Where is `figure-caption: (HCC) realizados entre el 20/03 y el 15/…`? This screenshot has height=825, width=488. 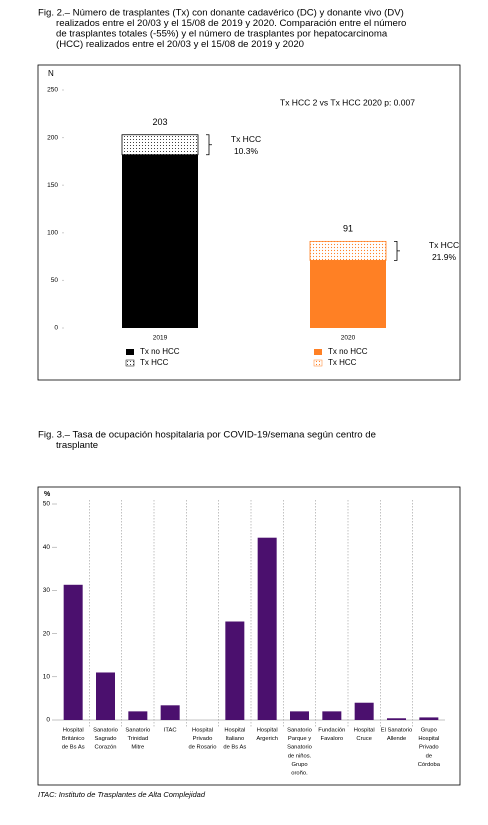
figure-caption: (HCC) realizados entre el 20/03 y el 15/… is located at coordinates (180, 44).